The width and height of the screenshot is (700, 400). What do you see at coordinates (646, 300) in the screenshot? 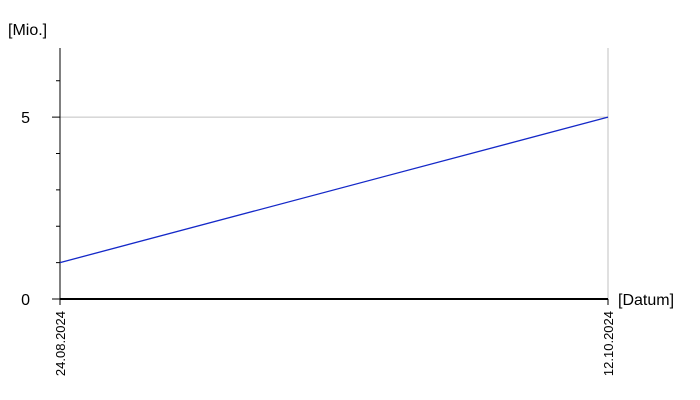
I see `x-axis-label: [Datum]` at bounding box center [646, 300].